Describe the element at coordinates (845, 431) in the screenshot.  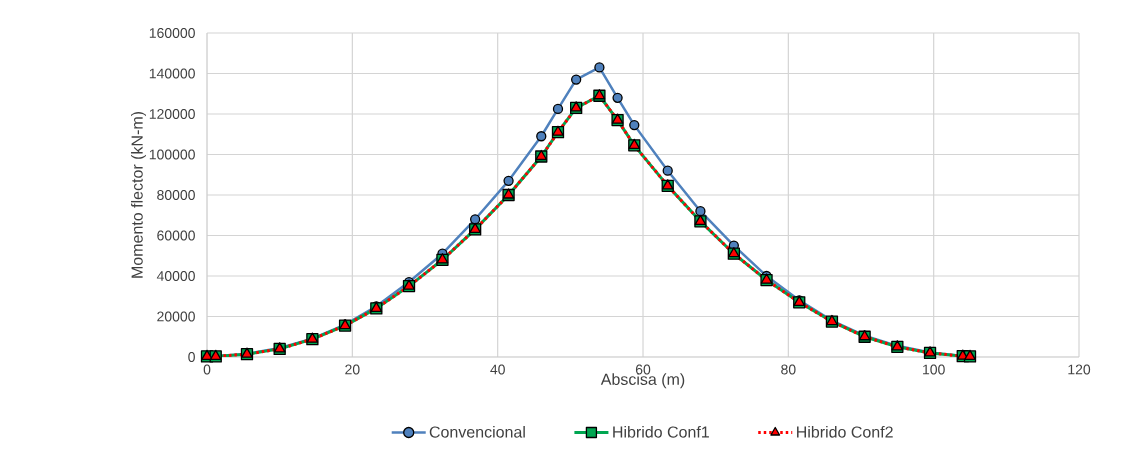
I see `legend-label: Hibrido Conf2` at that location.